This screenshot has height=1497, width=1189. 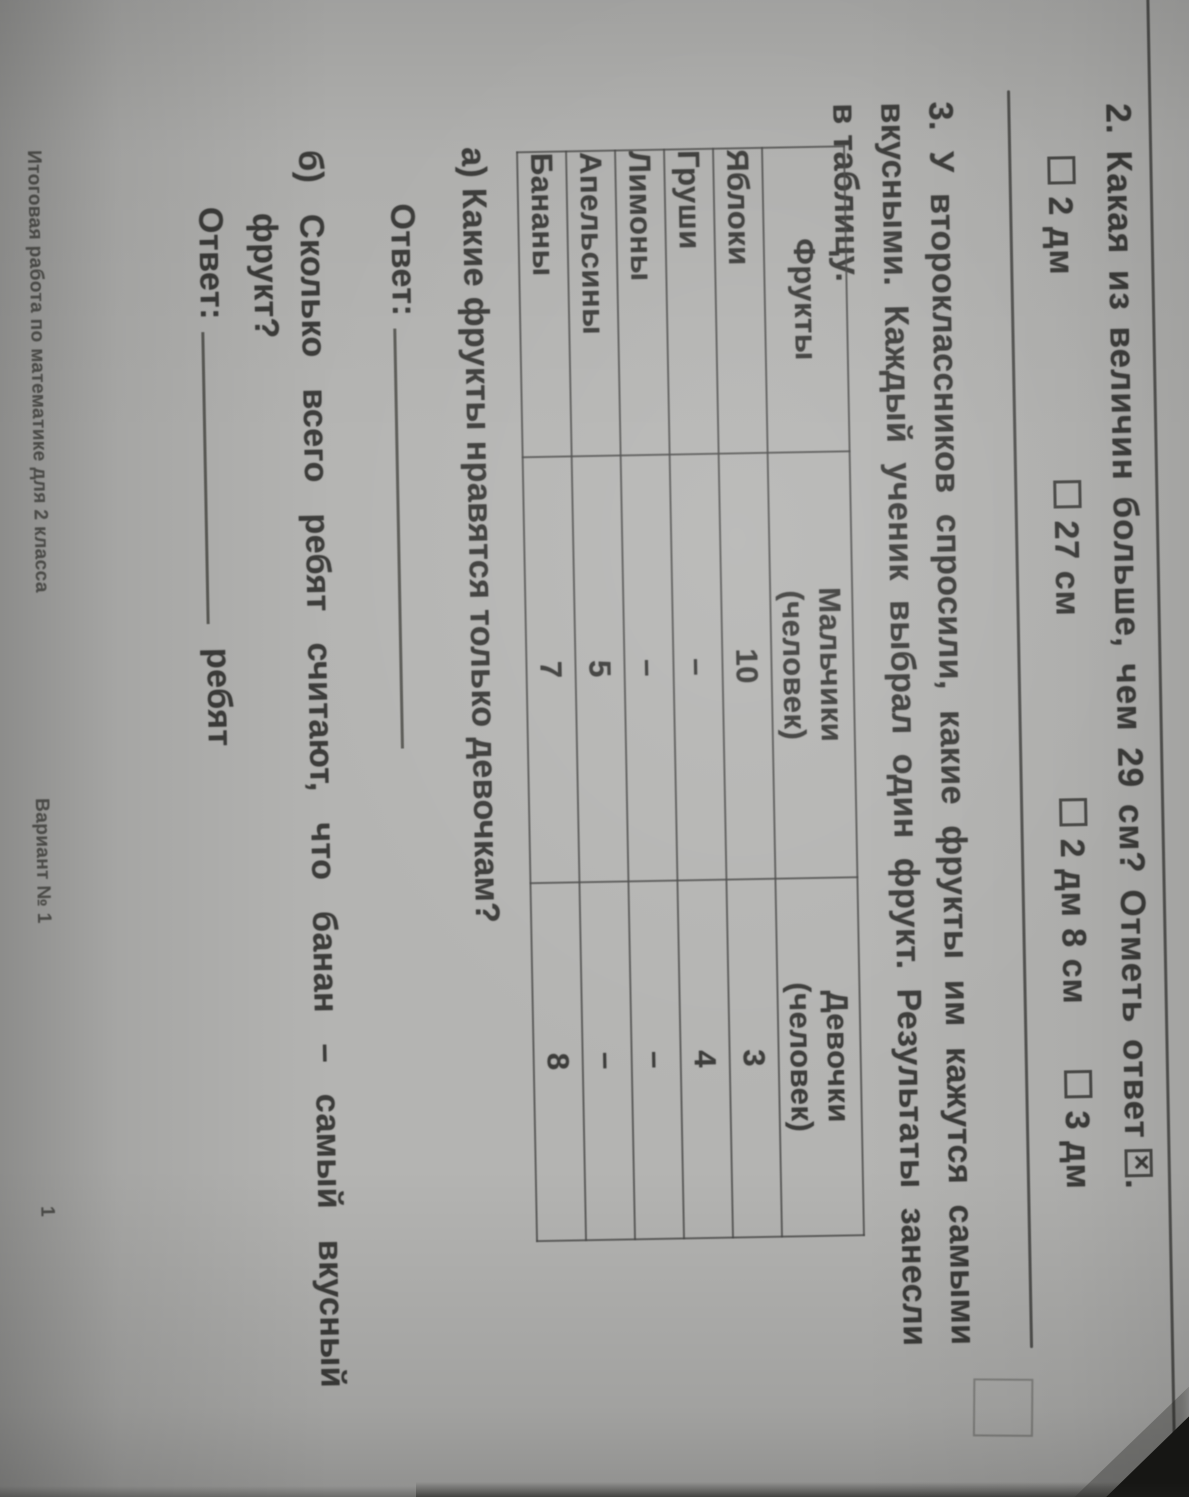 What do you see at coordinates (47, 1211) in the screenshot?
I see `footer-page-number: 1` at bounding box center [47, 1211].